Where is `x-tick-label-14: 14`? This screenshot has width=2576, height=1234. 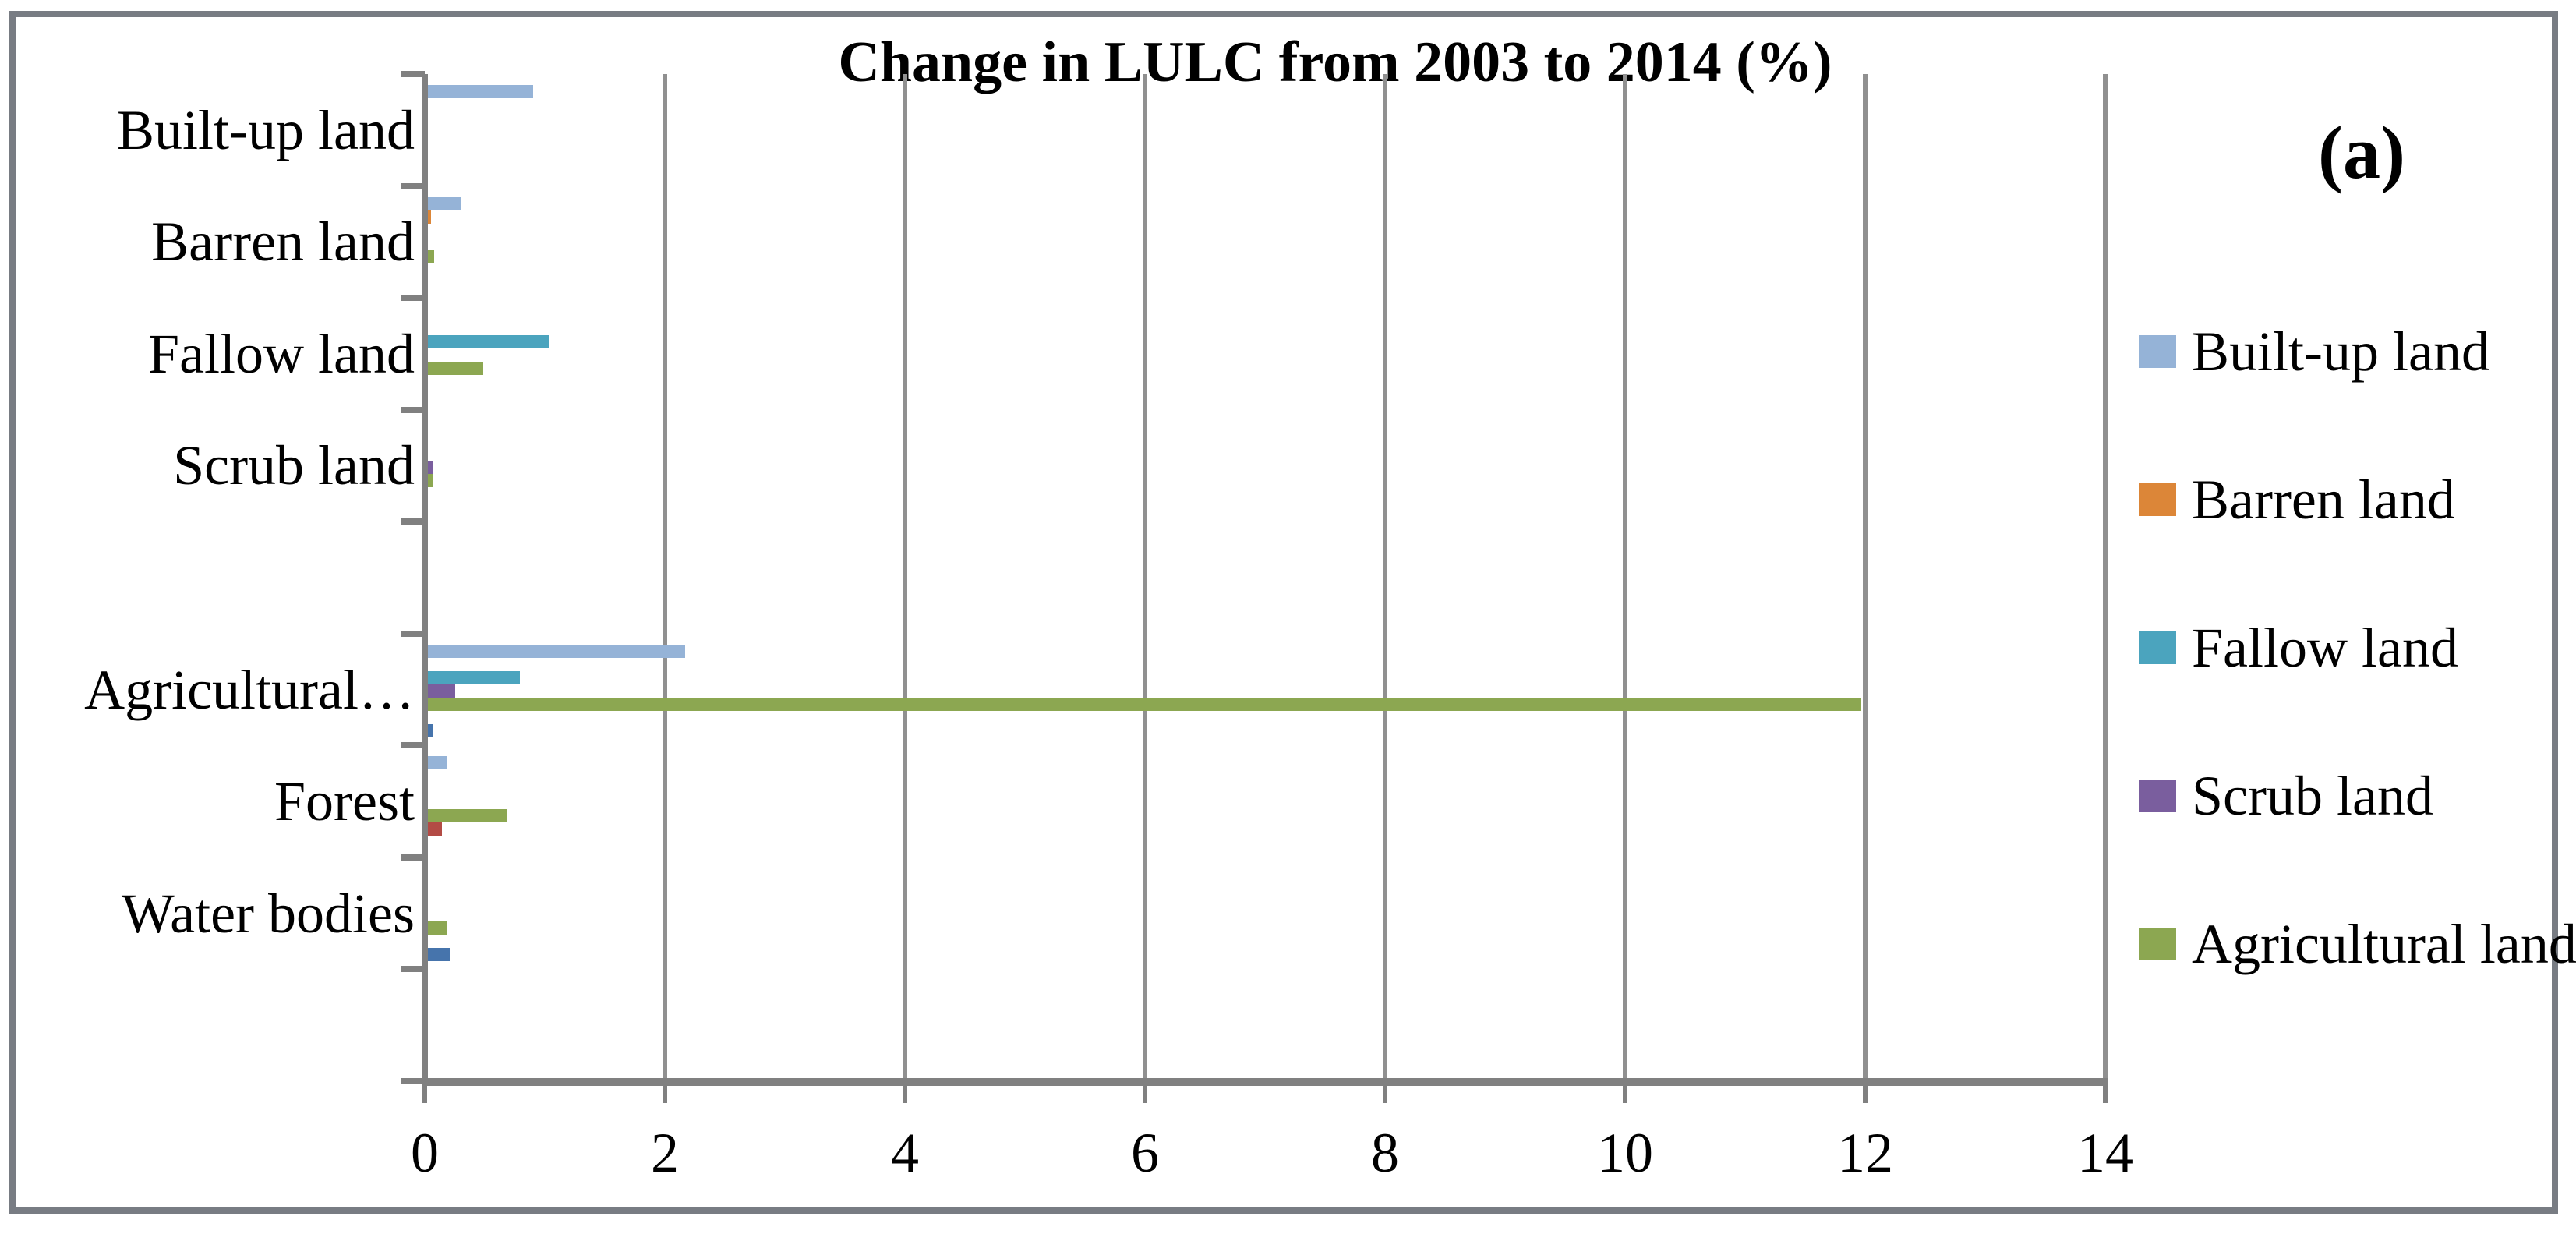
x-tick-label-14: 14 is located at coordinates (2105, 1153).